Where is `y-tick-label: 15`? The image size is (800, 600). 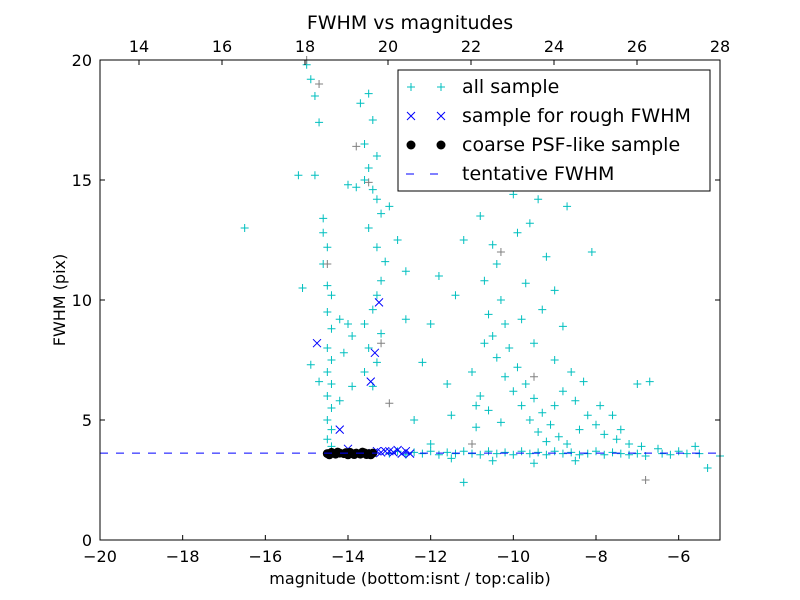
y-tick-label: 15 is located at coordinates (82, 180).